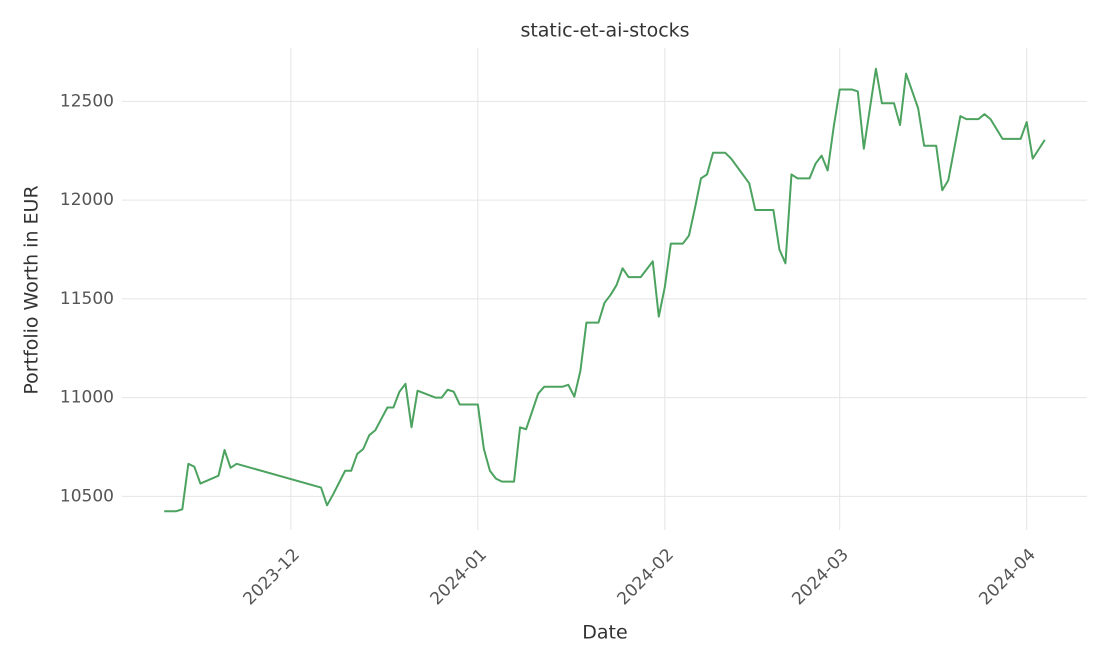 This screenshot has width=1110, height=666. Describe the element at coordinates (32, 289) in the screenshot. I see `y-axis-label: Portfolio Worth in EUR` at that location.